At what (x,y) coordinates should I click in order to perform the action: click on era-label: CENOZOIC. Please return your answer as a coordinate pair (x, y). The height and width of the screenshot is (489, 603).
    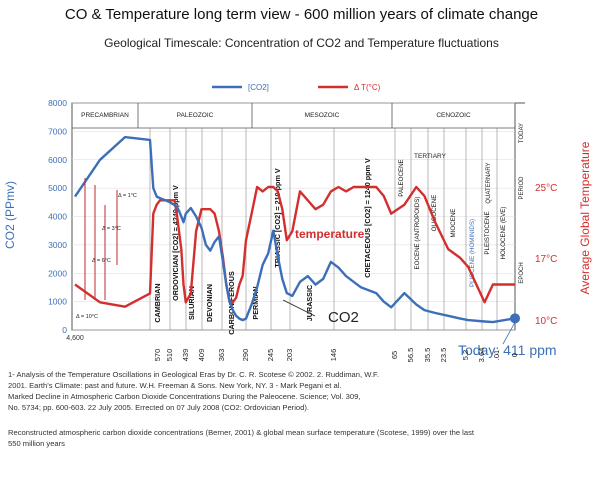
    Looking at the image, I should click on (453, 115).